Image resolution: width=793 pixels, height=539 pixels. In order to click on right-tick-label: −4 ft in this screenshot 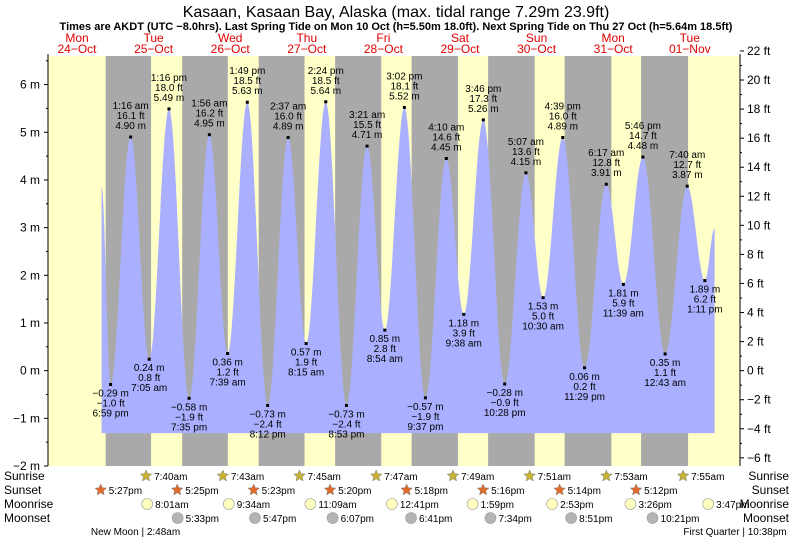, I will do `click(759, 429)`.